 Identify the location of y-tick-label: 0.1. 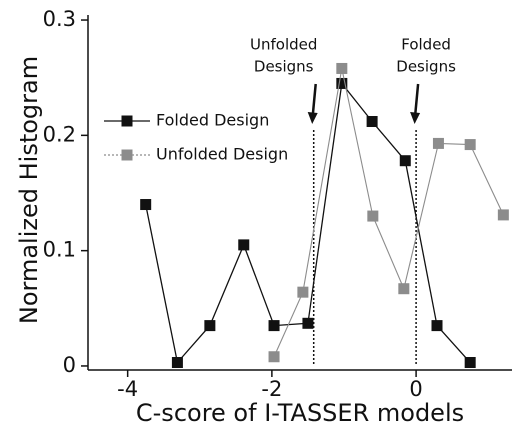
(59, 250).